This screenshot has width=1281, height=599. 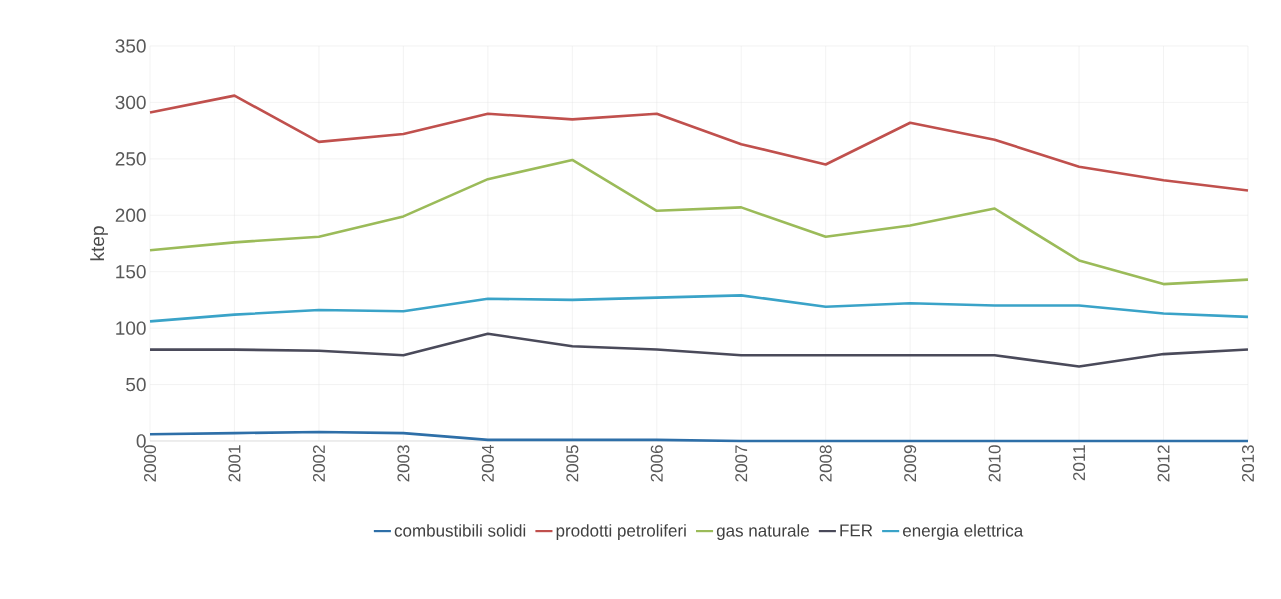 What do you see at coordinates (130, 102) in the screenshot?
I see `y-tick-label: 300` at bounding box center [130, 102].